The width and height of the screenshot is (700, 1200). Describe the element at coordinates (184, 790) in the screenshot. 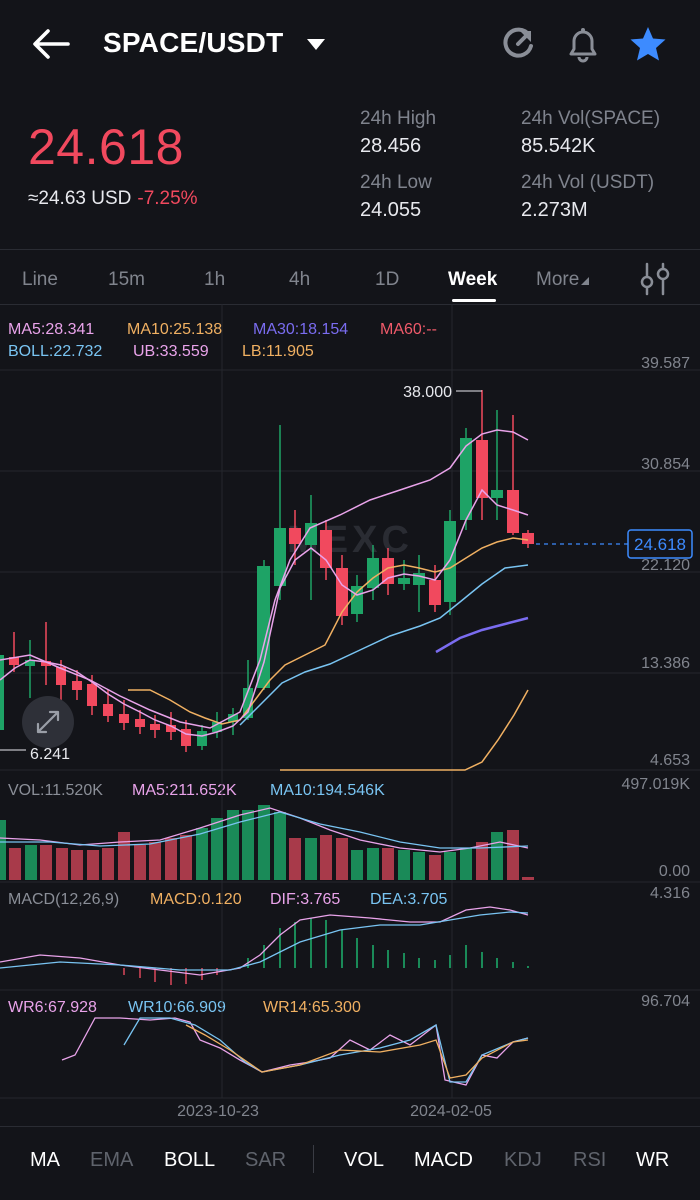

I see `vol-ma5-value: MA5:211.652K` at that location.